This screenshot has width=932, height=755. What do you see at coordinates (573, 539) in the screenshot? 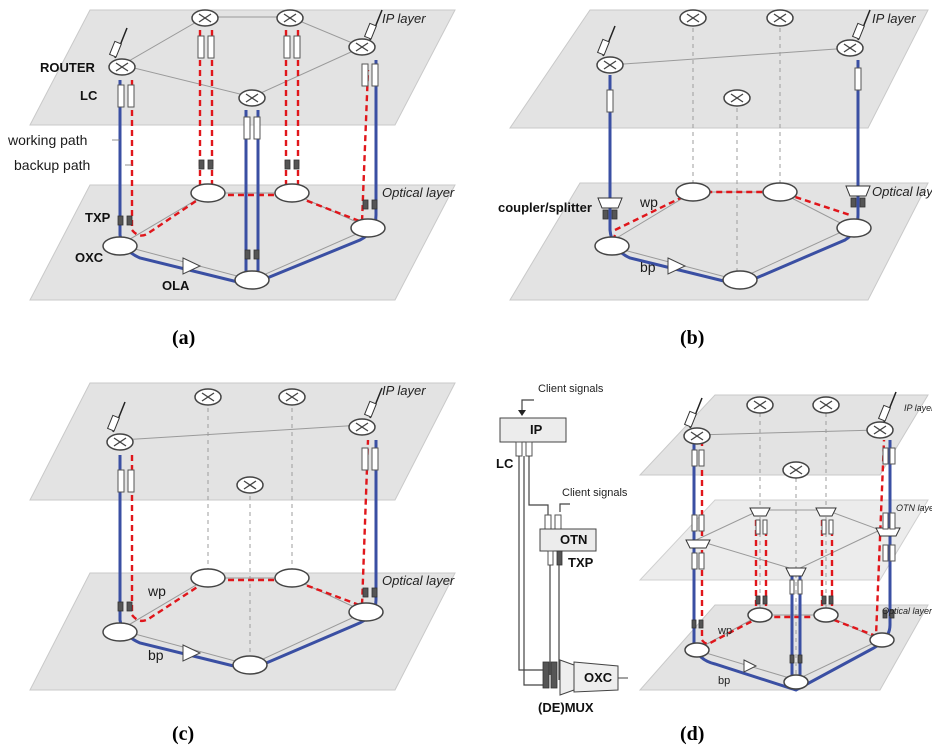
I see `otn-box-label: OTN` at bounding box center [573, 539].